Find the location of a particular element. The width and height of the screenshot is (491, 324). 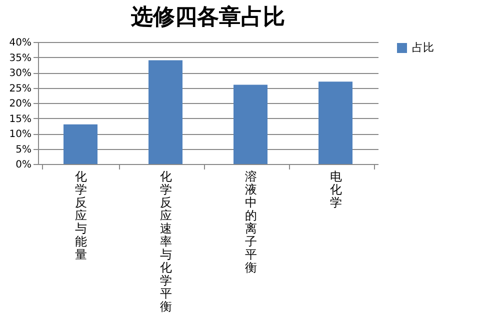

legend-label: 占比 is located at coordinates (423, 47).